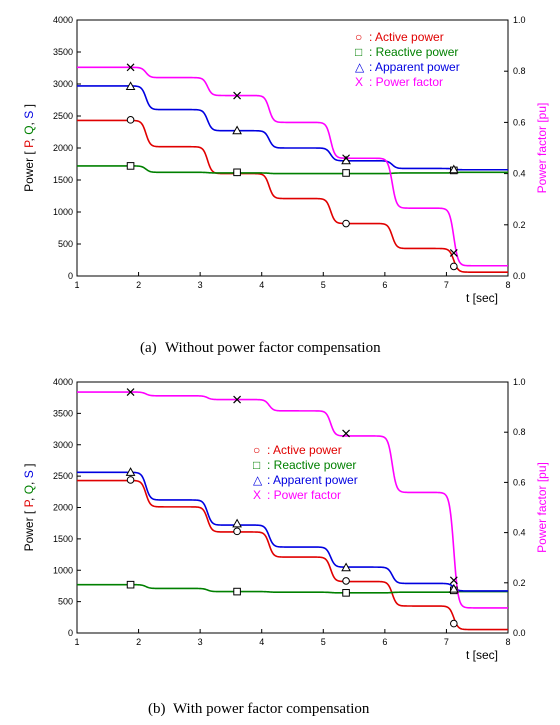  Describe the element at coordinates (271, 709) in the screenshot. I see `caption-text: With power factor compensation` at that location.